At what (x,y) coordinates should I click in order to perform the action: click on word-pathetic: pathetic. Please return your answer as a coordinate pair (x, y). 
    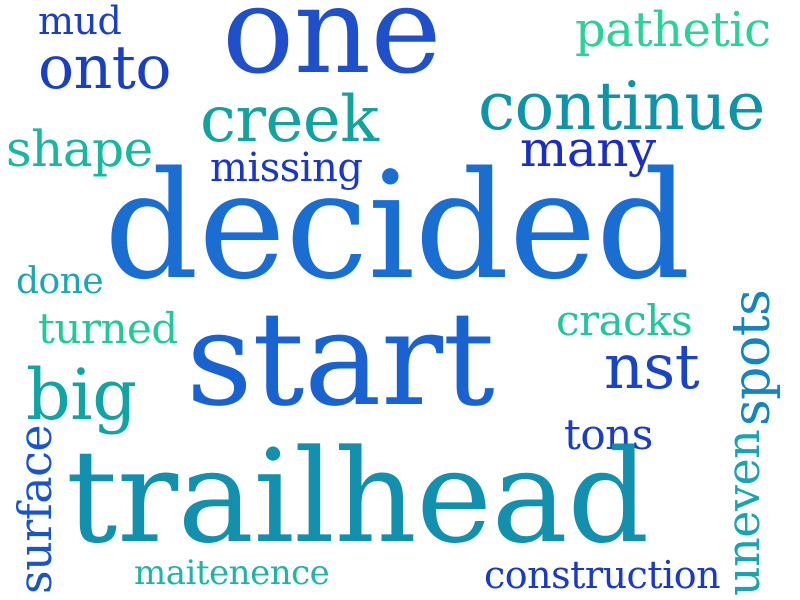
    Looking at the image, I should click on (673, 30).